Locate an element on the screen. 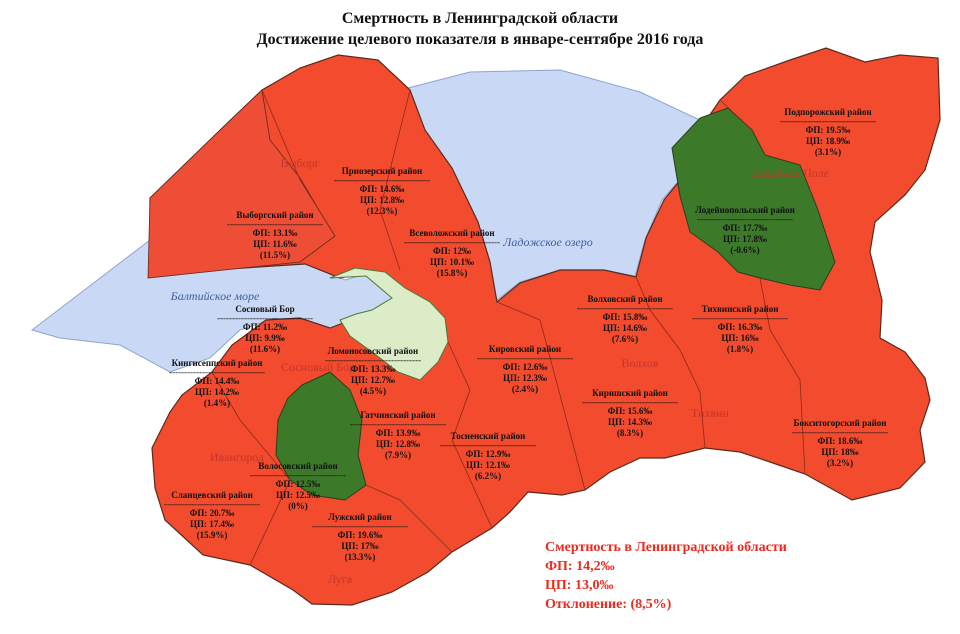 The width and height of the screenshot is (960, 634). label-baltic-sea: Балтийское море is located at coordinates (215, 296).